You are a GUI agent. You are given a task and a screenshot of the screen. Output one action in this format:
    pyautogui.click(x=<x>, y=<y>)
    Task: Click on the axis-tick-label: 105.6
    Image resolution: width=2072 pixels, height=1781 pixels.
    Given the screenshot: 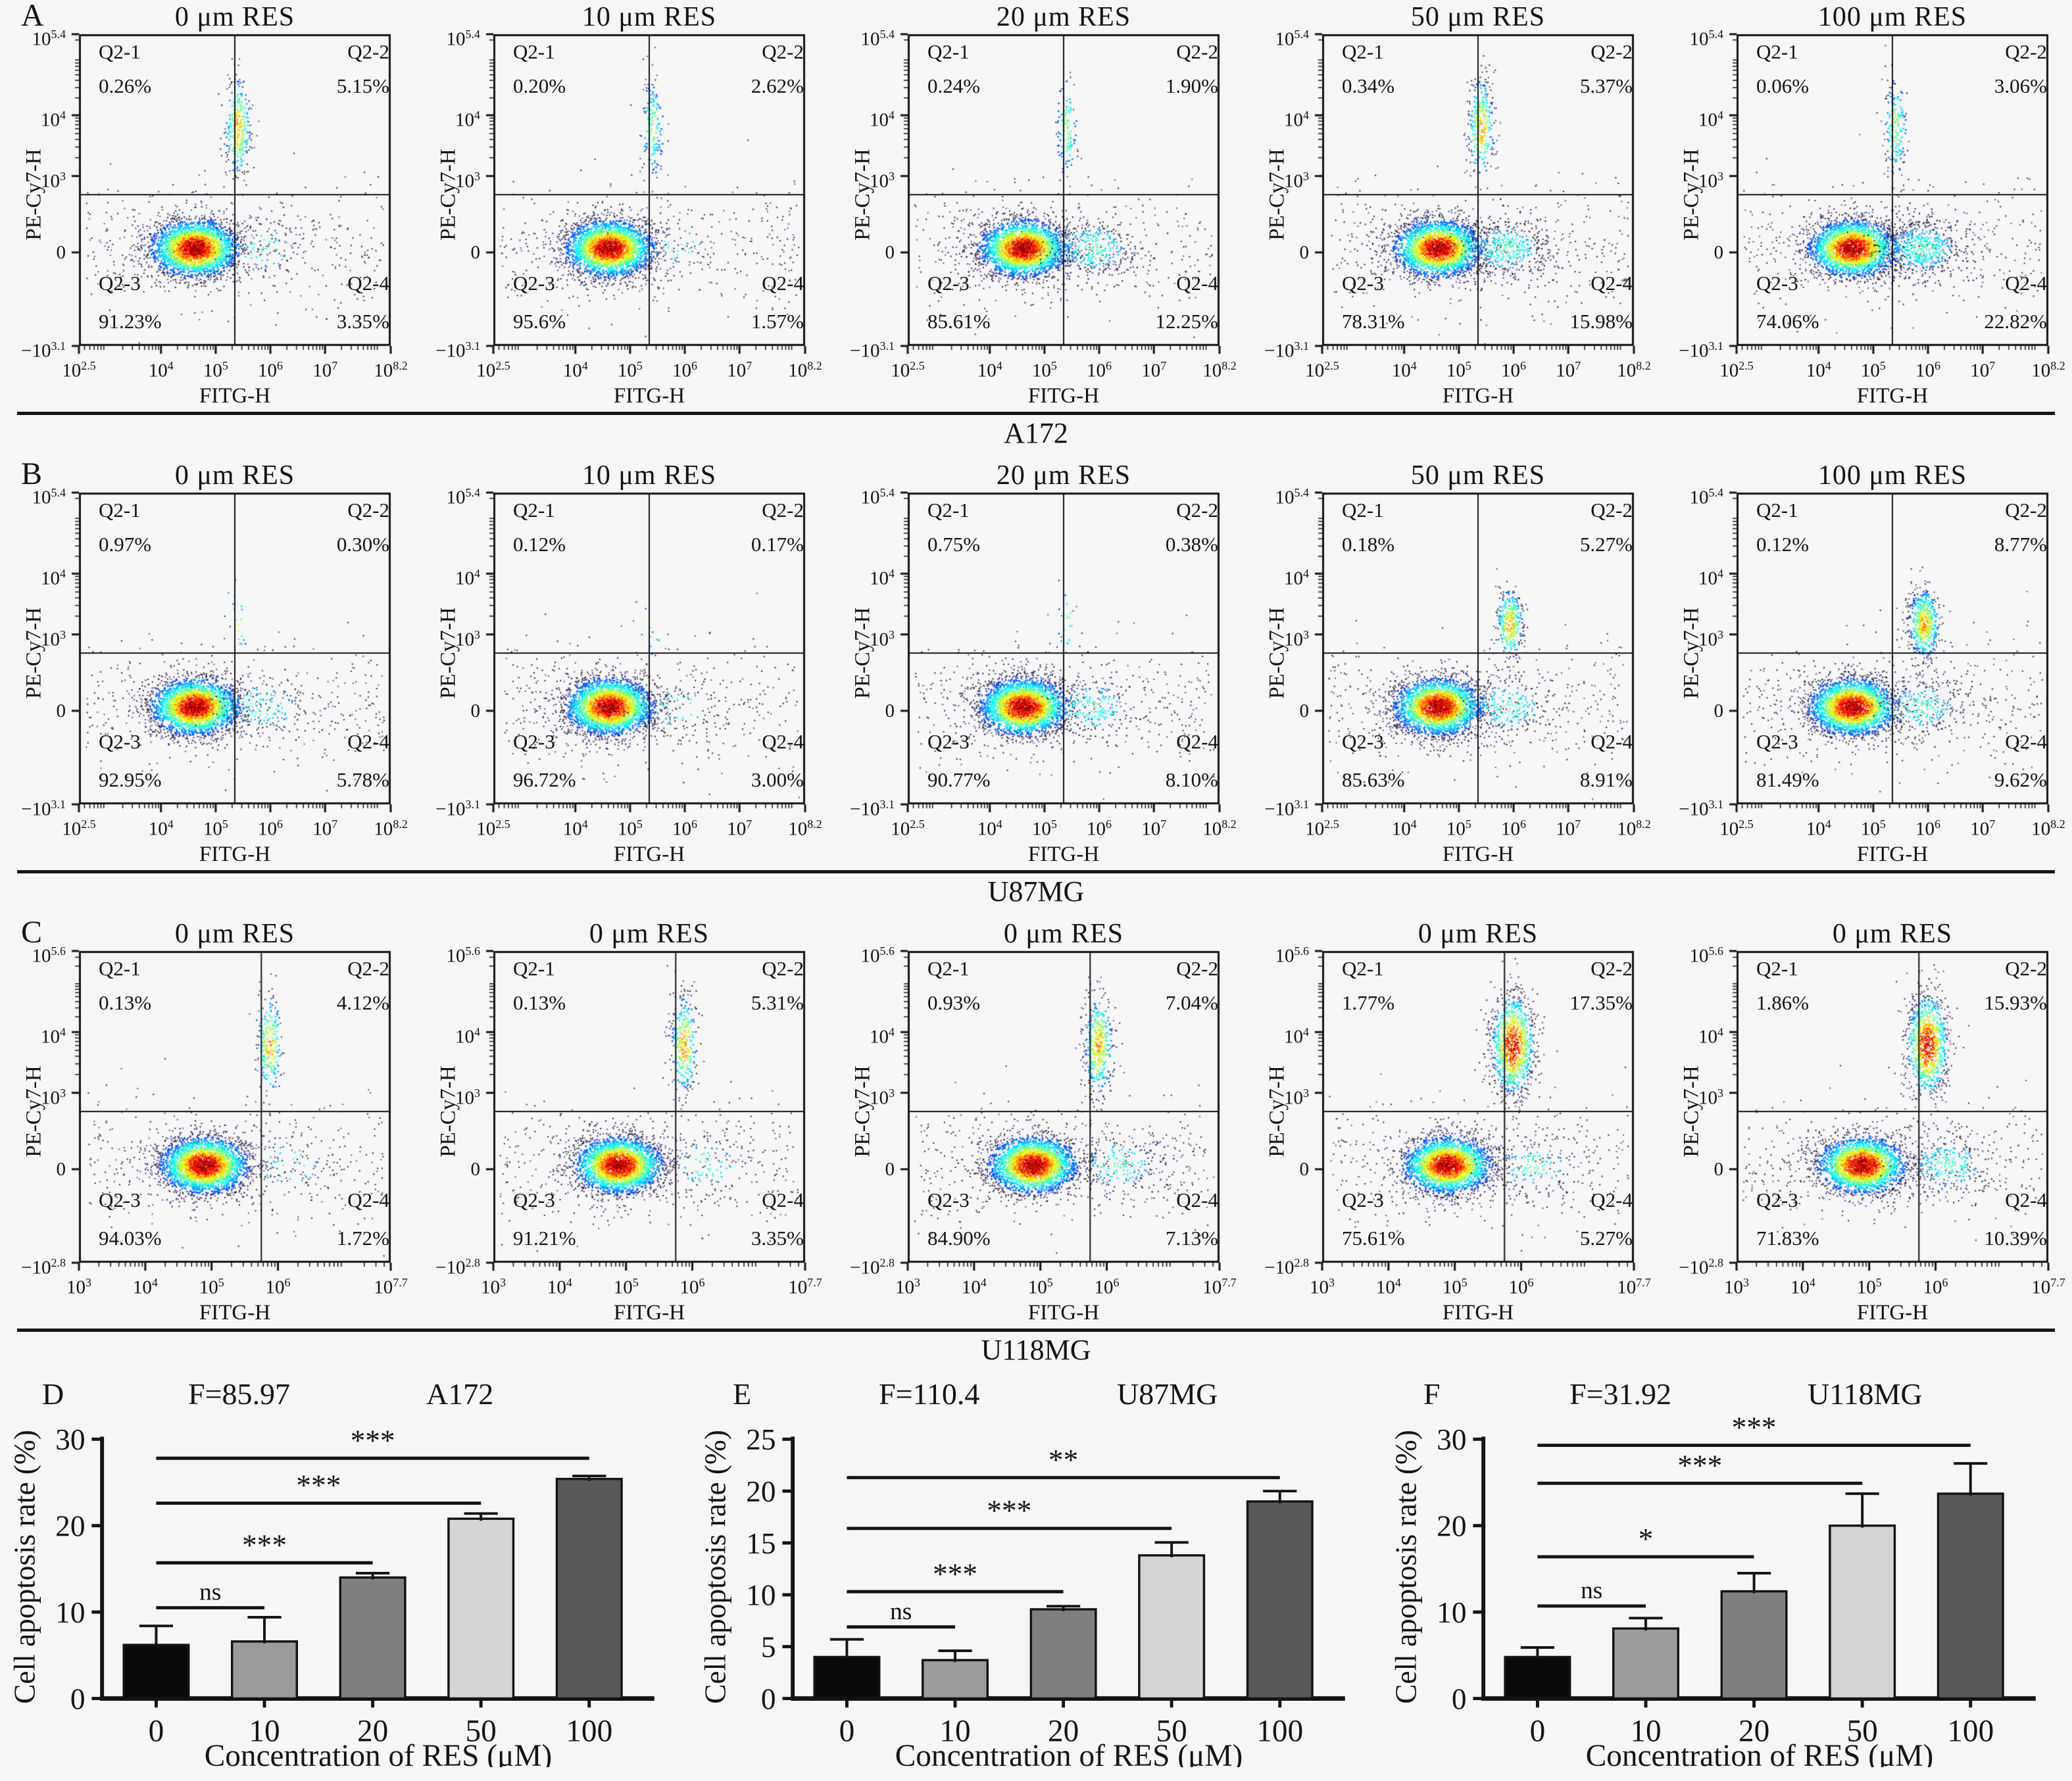 What is the action you would take?
    pyautogui.click(x=1706, y=955)
    